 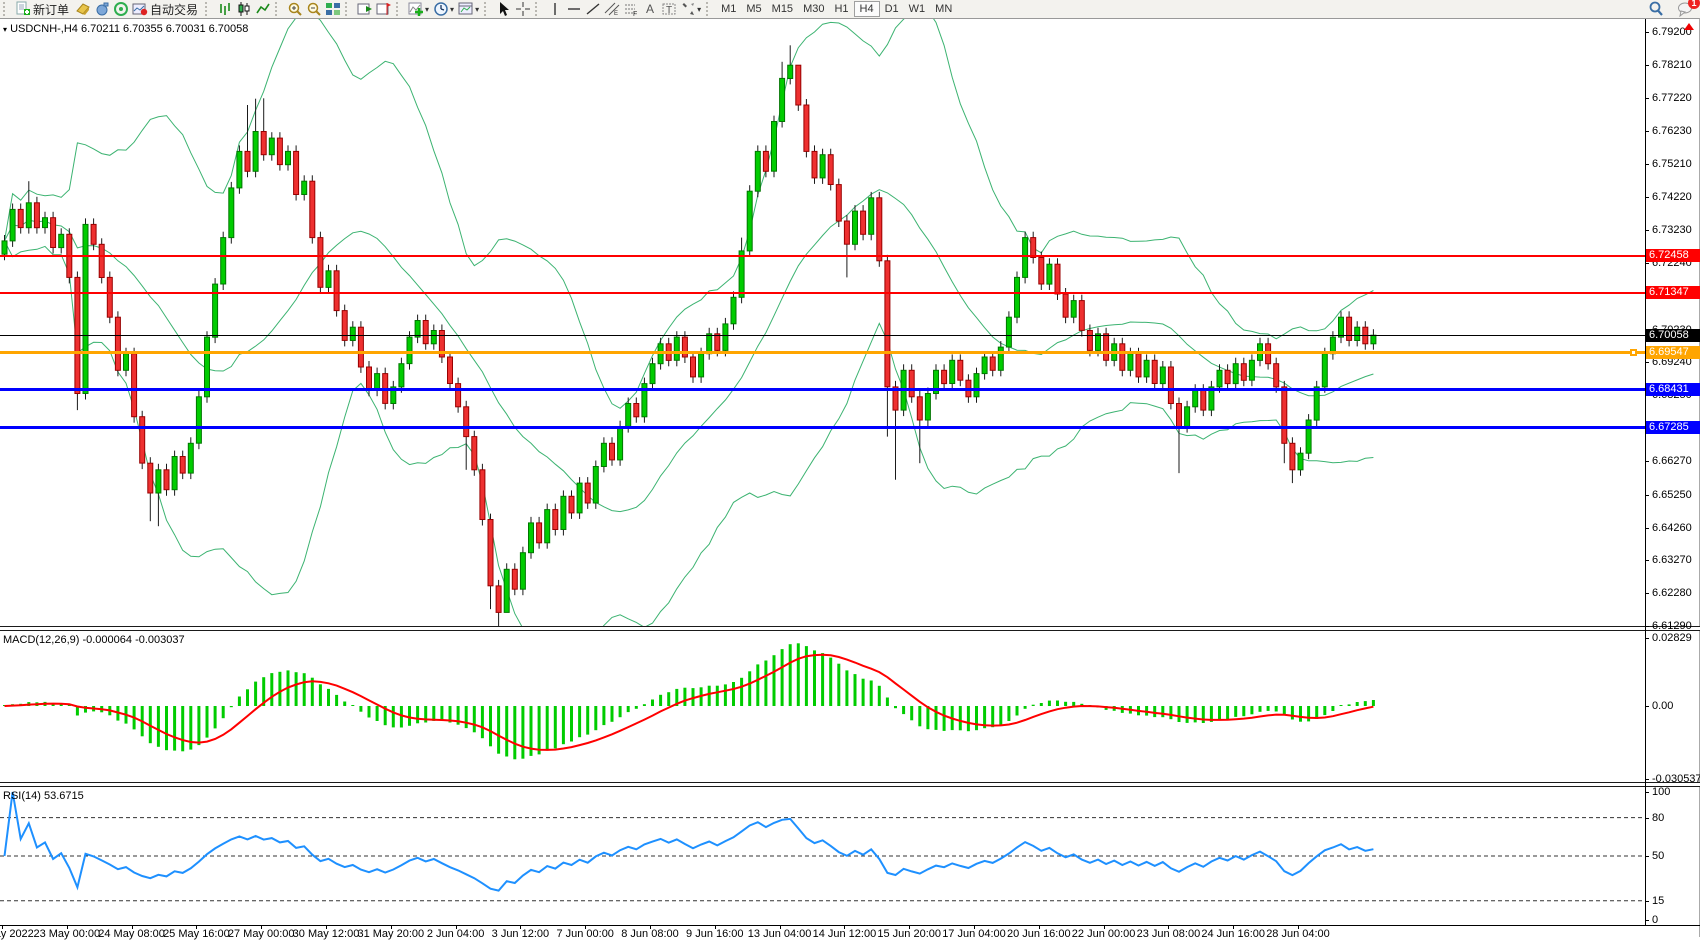 I want to click on timeframe-button-m30: M30, so click(x=814, y=9).